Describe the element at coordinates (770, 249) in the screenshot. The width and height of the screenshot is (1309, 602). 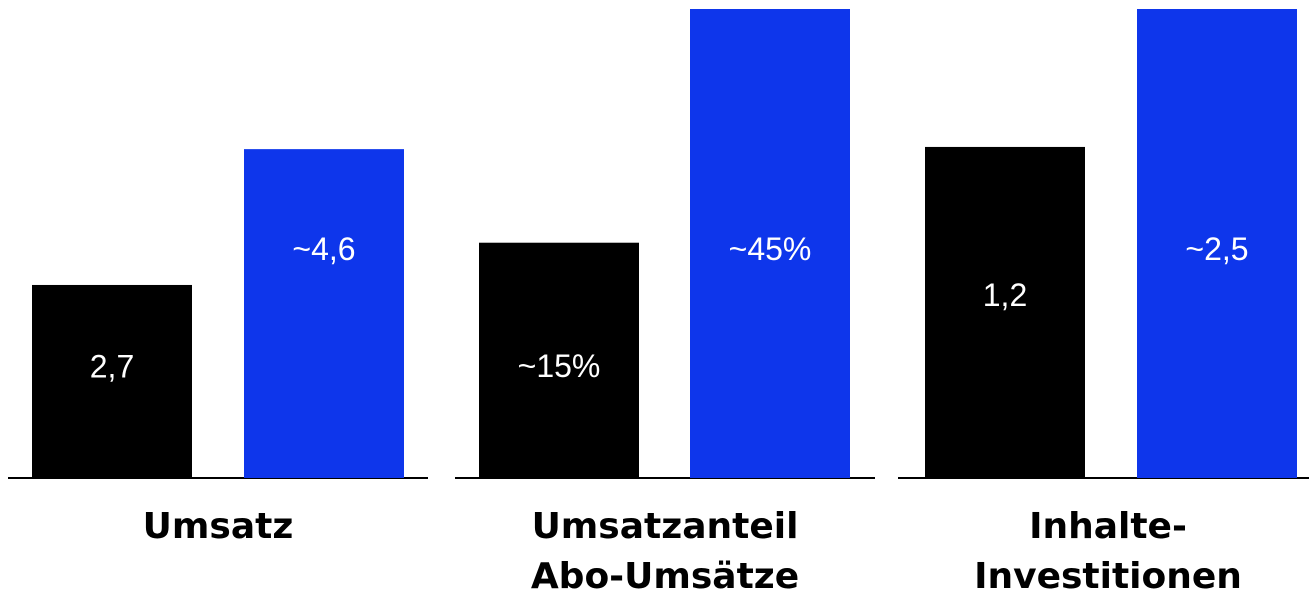
I see `bar-value-label: ~45%` at that location.